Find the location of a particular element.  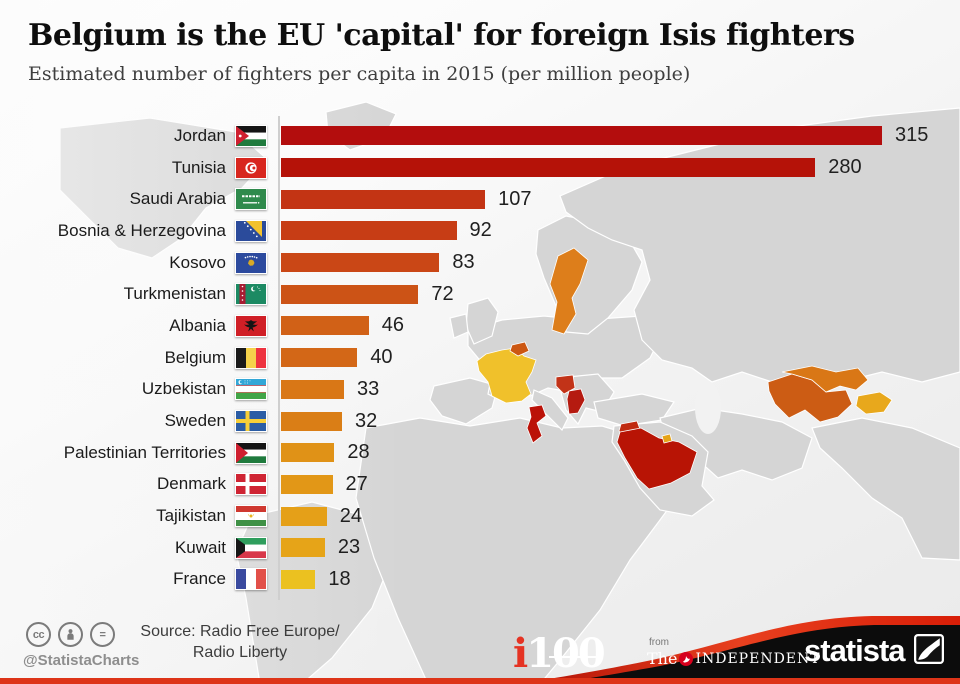

country-label: Turkmenistan is located at coordinates (174, 294).